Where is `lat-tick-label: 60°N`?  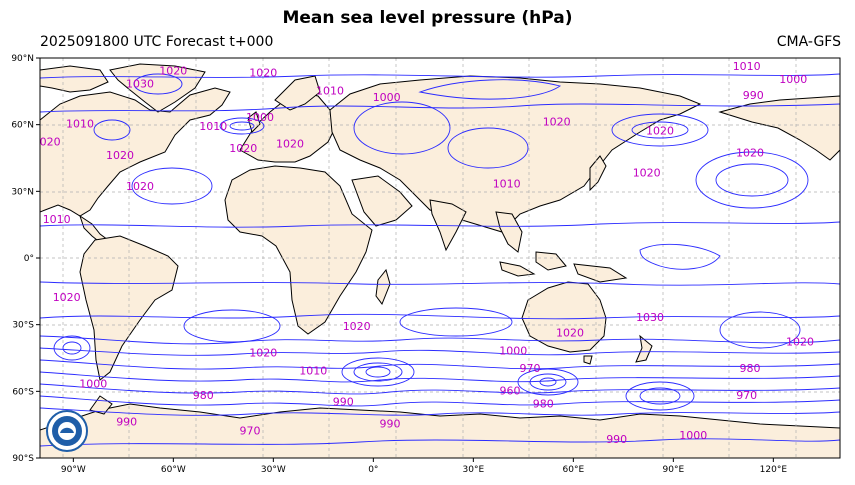
lat-tick-label: 60°N is located at coordinates (22, 126).